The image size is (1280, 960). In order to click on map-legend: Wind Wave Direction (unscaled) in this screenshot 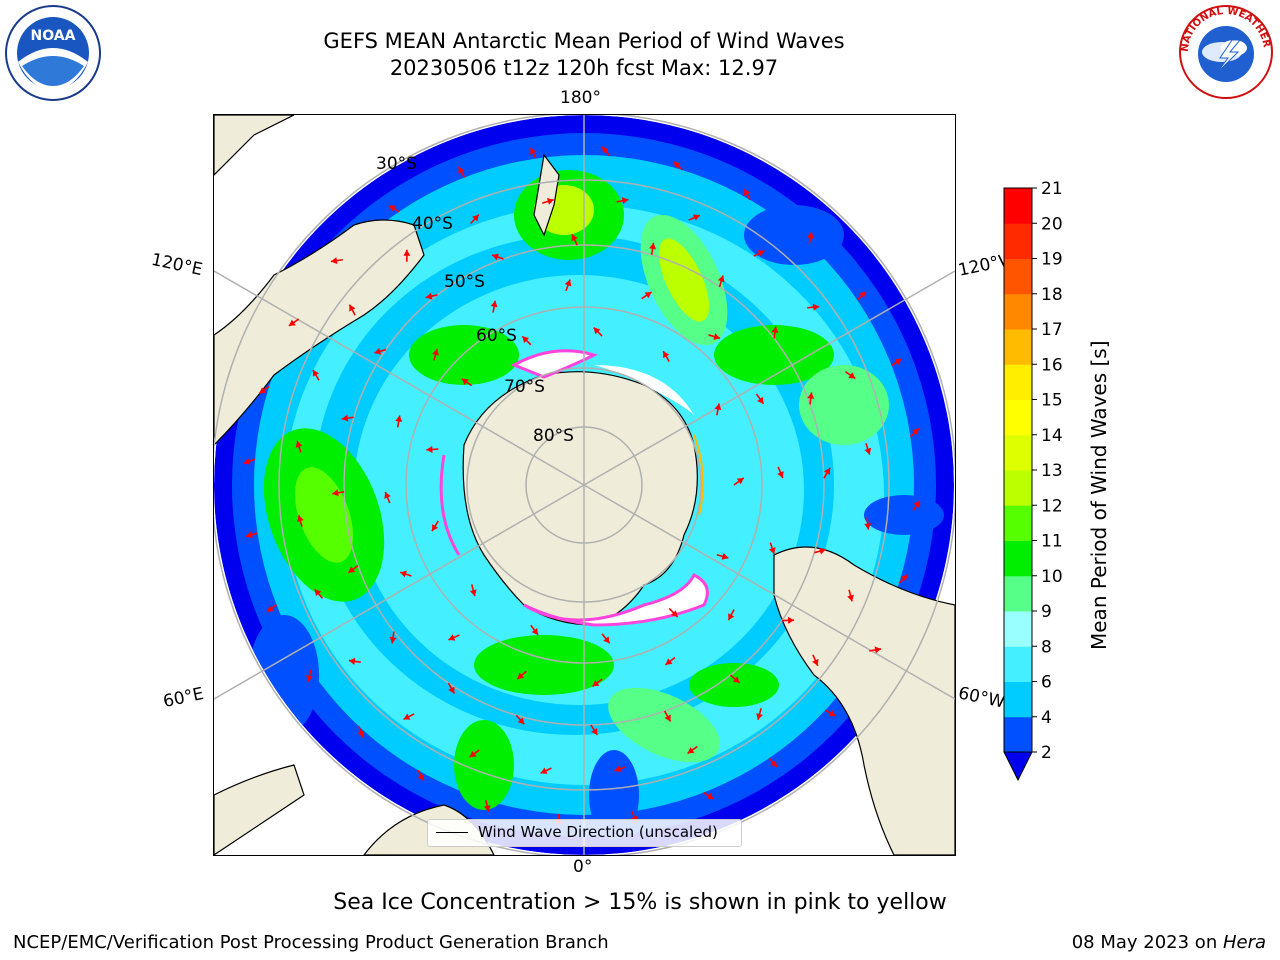, I will do `click(584, 833)`.